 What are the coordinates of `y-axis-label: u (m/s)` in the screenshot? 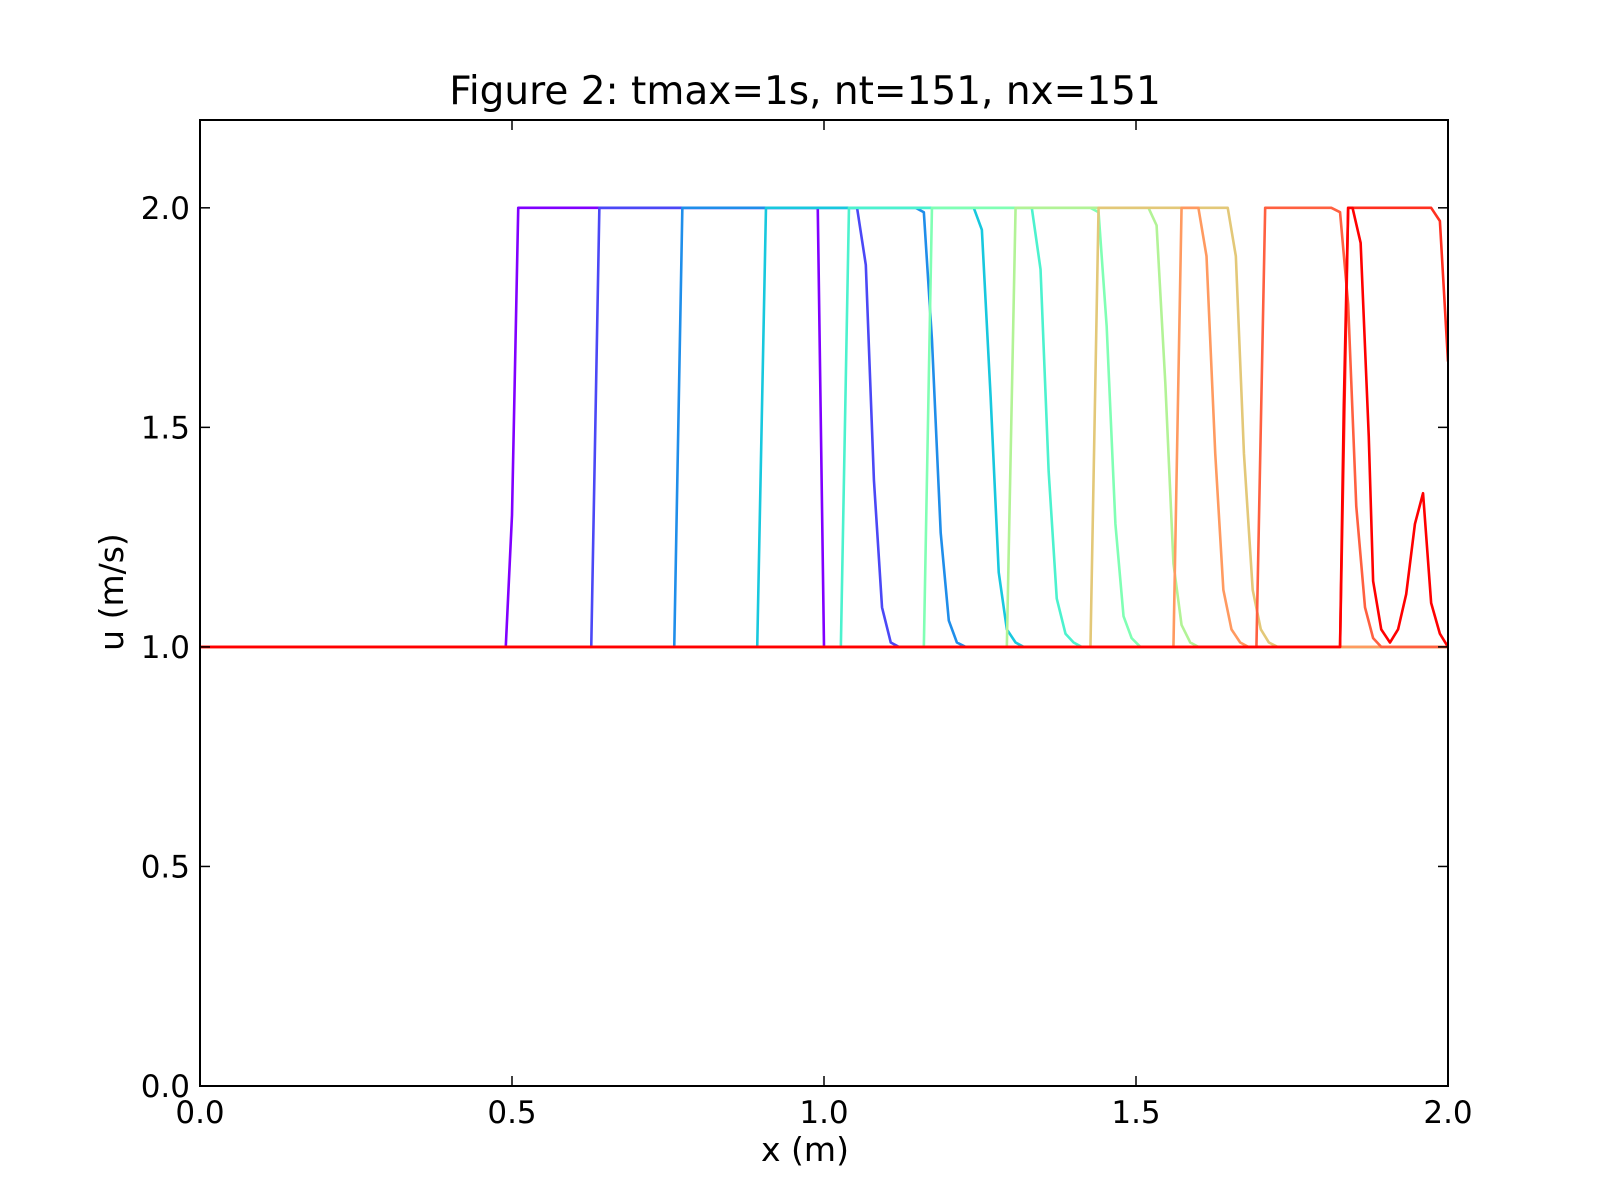 It's located at (111, 592).